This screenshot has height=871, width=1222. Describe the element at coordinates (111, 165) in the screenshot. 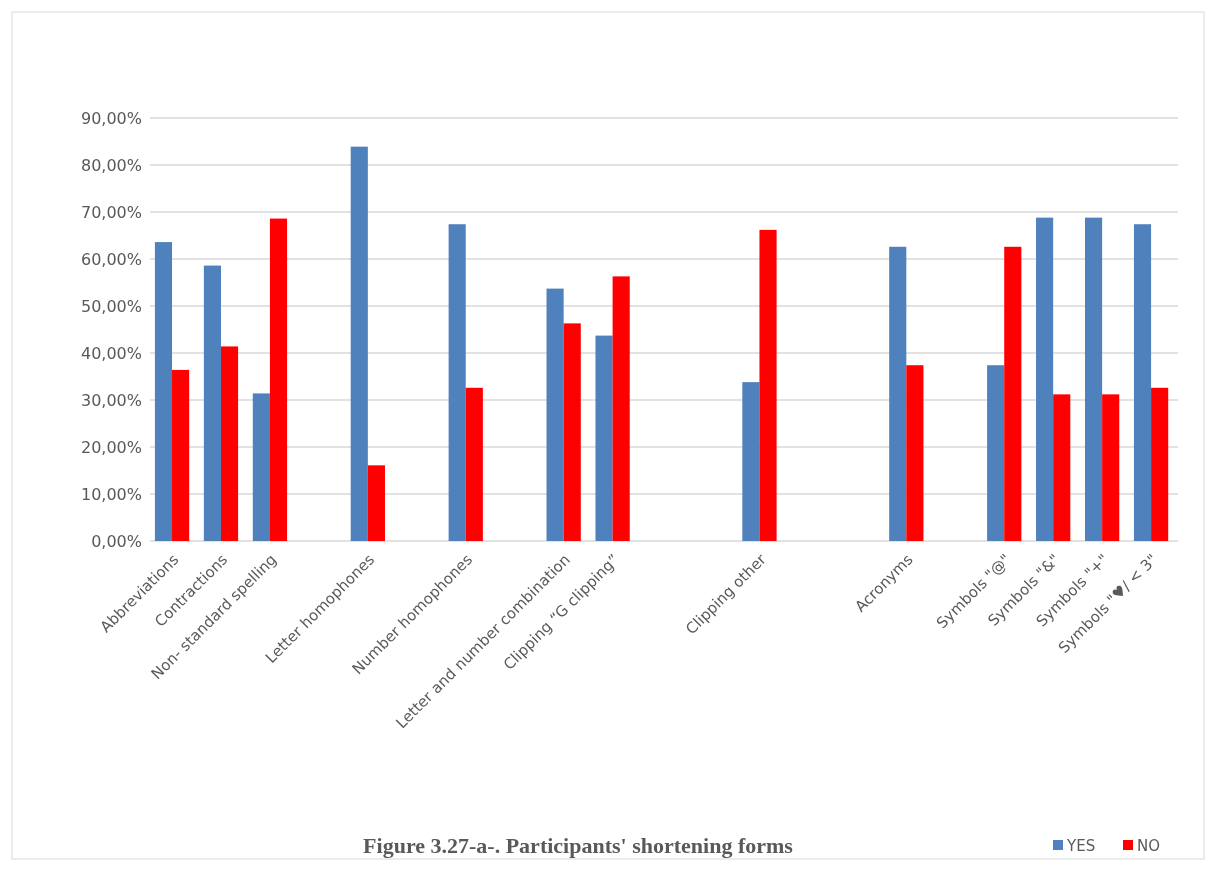

I see `y-tick-label: 80,00%` at that location.